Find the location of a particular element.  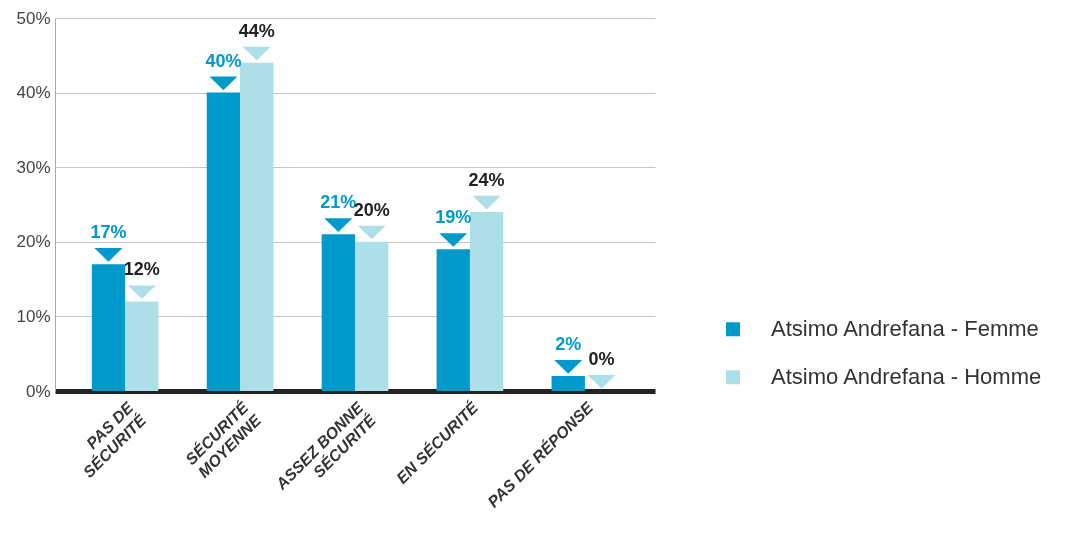

data-label: 24% is located at coordinates (486, 179).